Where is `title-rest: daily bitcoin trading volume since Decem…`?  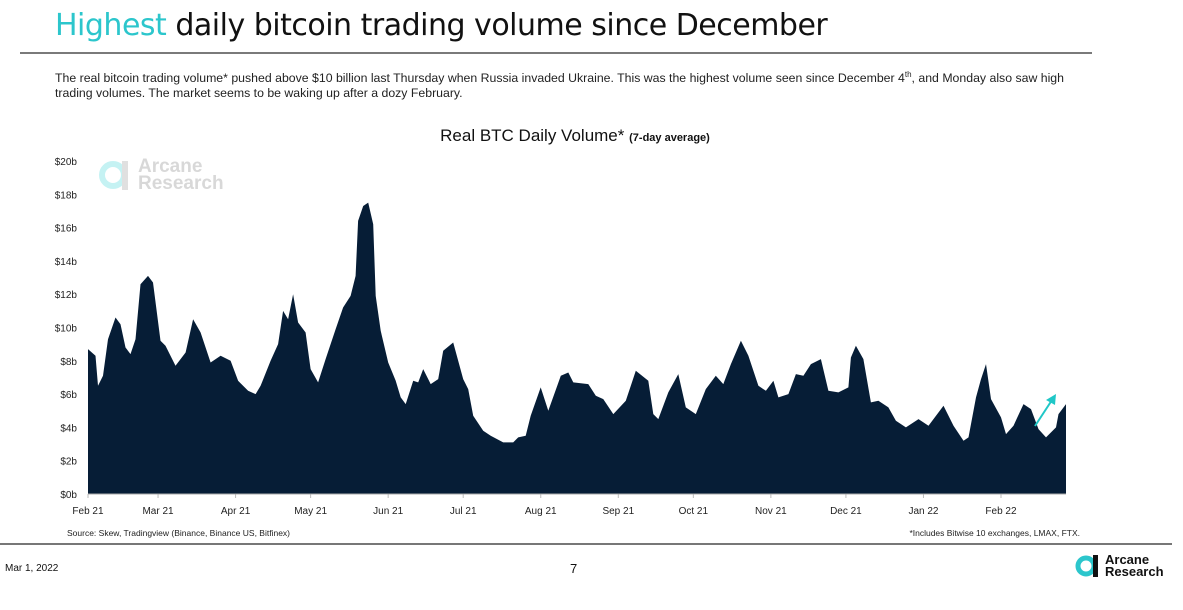 title-rest: daily bitcoin trading volume since Decem… is located at coordinates (497, 25).